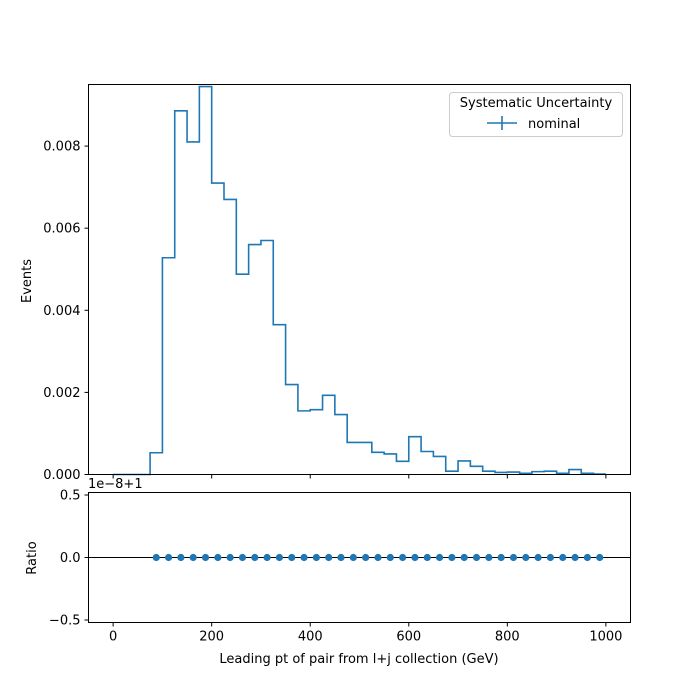  What do you see at coordinates (27, 281) in the screenshot?
I see `y-axis-label: Events` at bounding box center [27, 281].